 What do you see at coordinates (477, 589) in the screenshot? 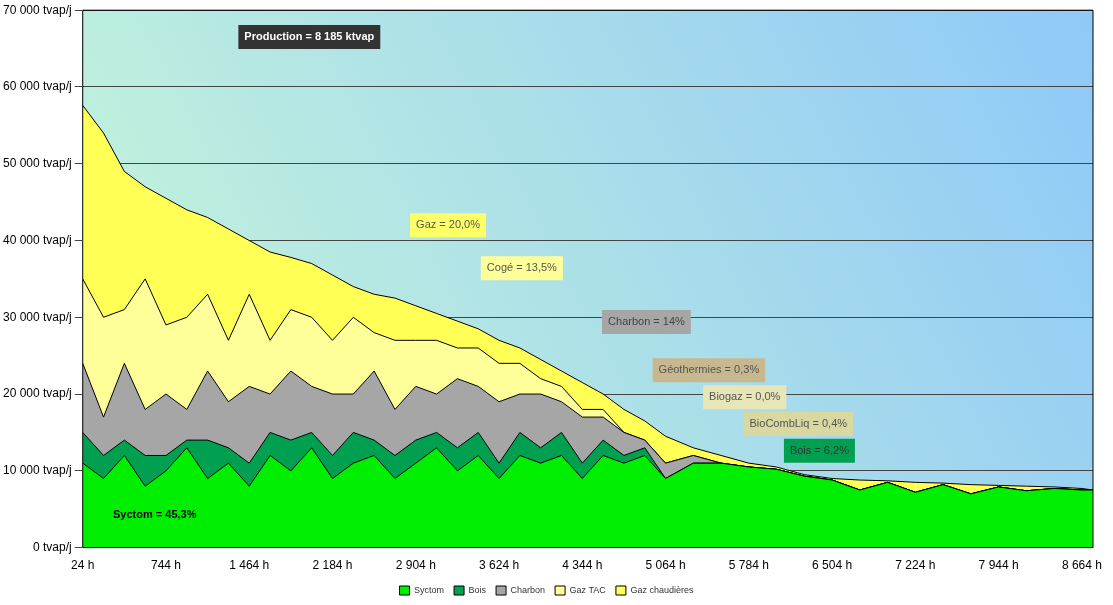
I see `legend-label: Bois` at bounding box center [477, 589].